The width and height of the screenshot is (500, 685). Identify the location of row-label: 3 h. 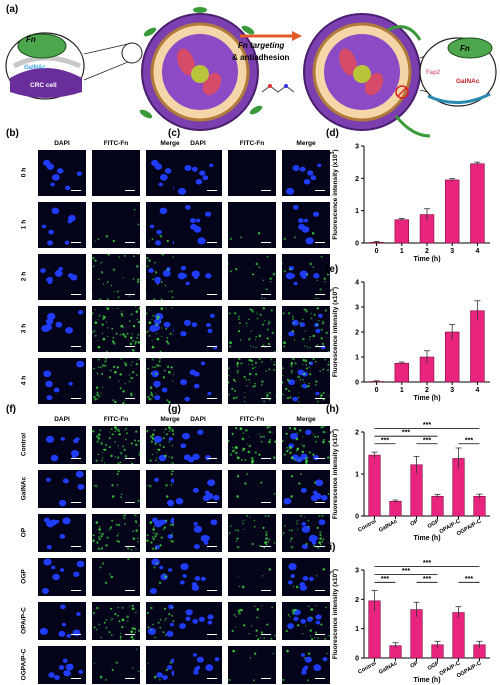
(24, 328).